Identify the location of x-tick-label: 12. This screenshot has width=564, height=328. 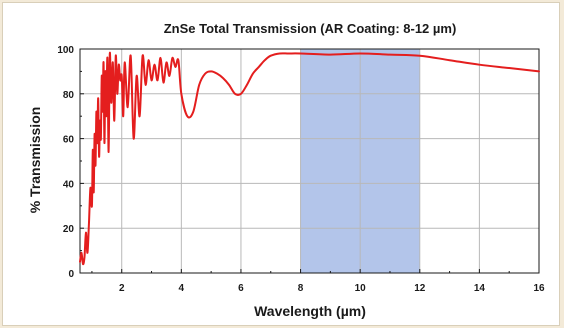
(420, 288).